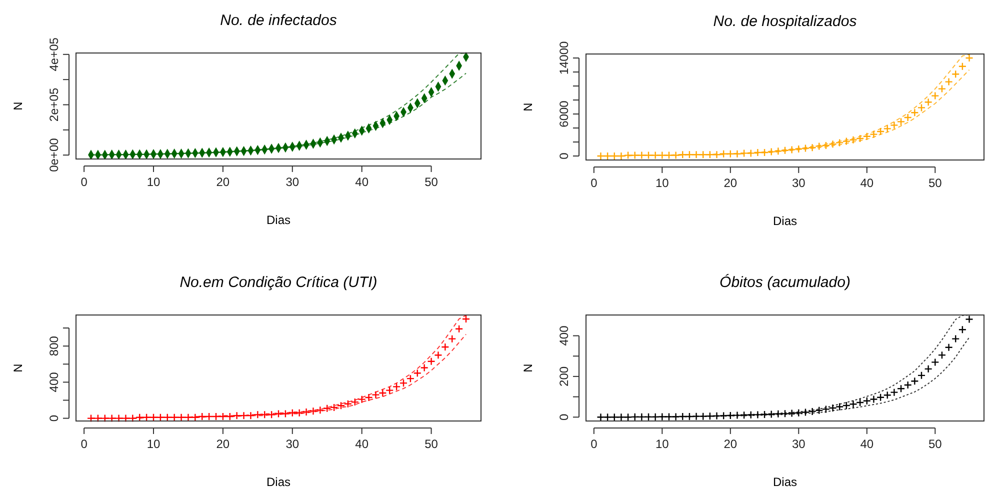 This screenshot has width=986, height=488. Describe the element at coordinates (785, 282) in the screenshot. I see `chart-title: Óbitos (acumulado)` at that location.